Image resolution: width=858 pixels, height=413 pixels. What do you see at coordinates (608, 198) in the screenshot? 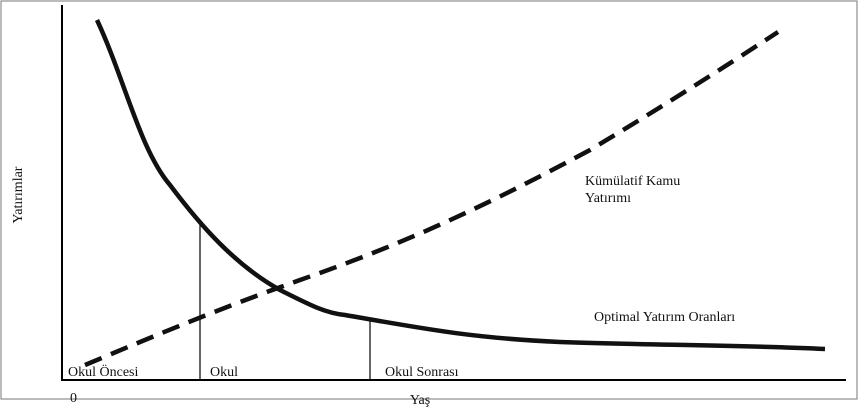
I see `curve-label: Yatırımı` at bounding box center [608, 198].